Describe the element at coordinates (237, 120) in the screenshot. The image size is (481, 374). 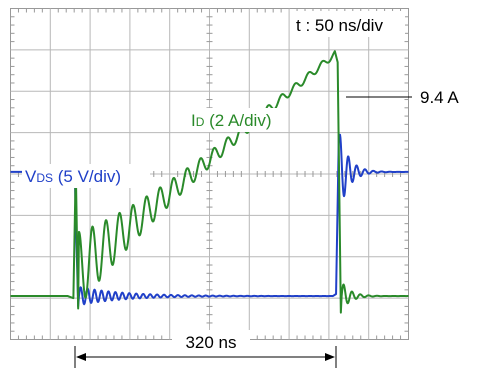
I see `legend-id-scale: (2 A/div)` at that location.